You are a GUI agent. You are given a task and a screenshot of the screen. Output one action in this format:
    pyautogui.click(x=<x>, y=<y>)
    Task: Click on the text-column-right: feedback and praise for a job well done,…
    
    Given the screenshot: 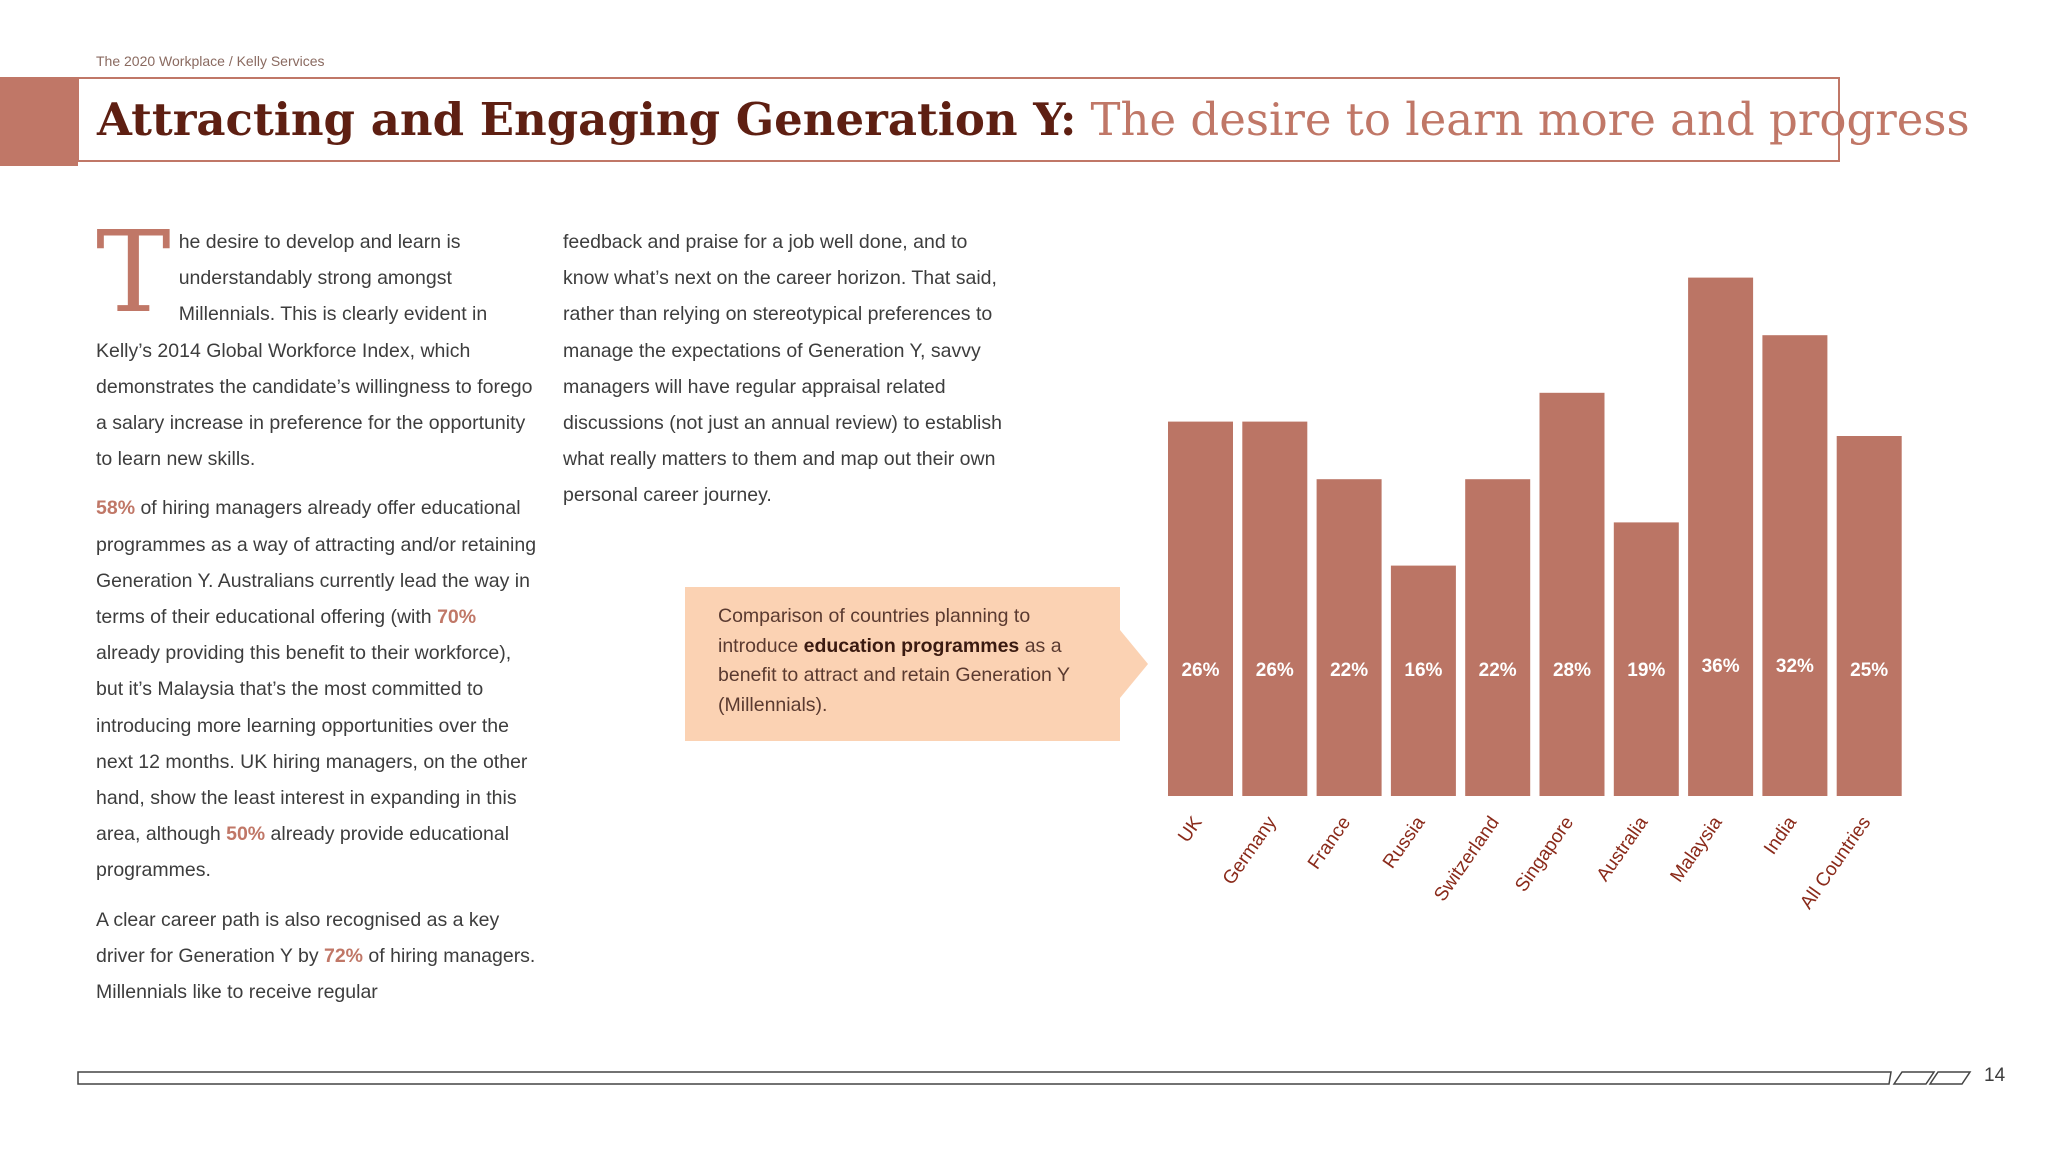 What is the action you would take?
    pyautogui.click(x=785, y=375)
    